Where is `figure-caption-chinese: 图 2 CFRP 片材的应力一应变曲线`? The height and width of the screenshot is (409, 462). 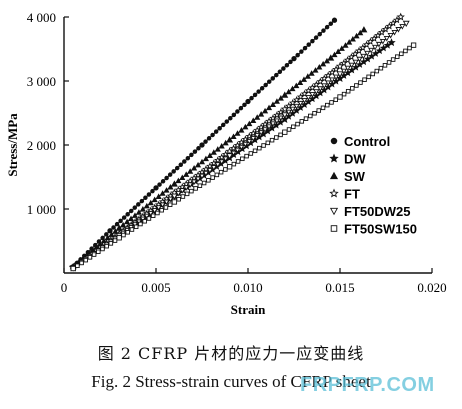
figure-caption-chinese: 图 2 CFRP 片材的应力一应变曲线 is located at coordinates (231, 353).